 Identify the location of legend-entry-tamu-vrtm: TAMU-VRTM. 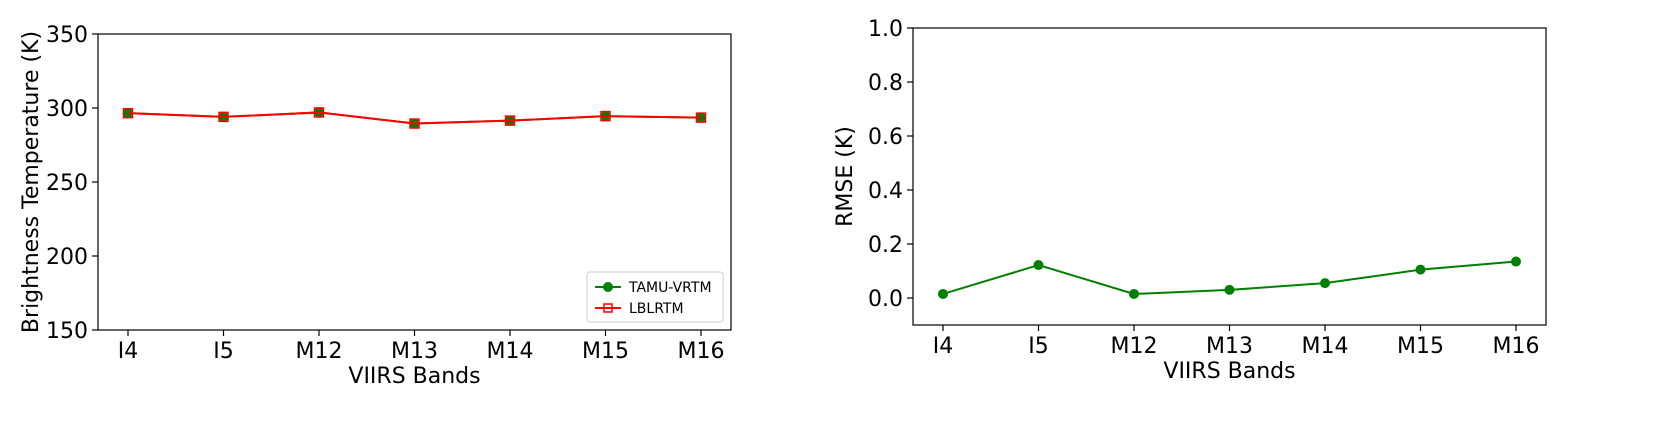
(653, 288).